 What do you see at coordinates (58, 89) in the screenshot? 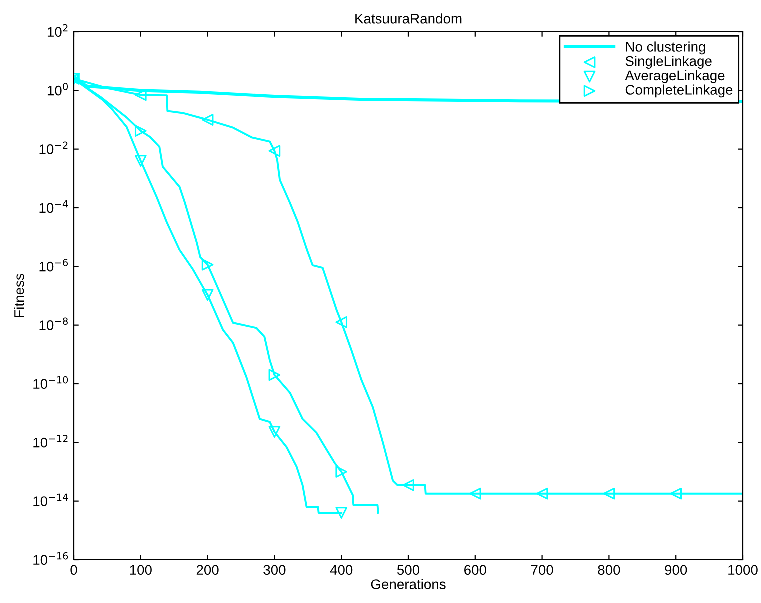
I see `y-tick-label: 10$^{0}$` at bounding box center [58, 89].